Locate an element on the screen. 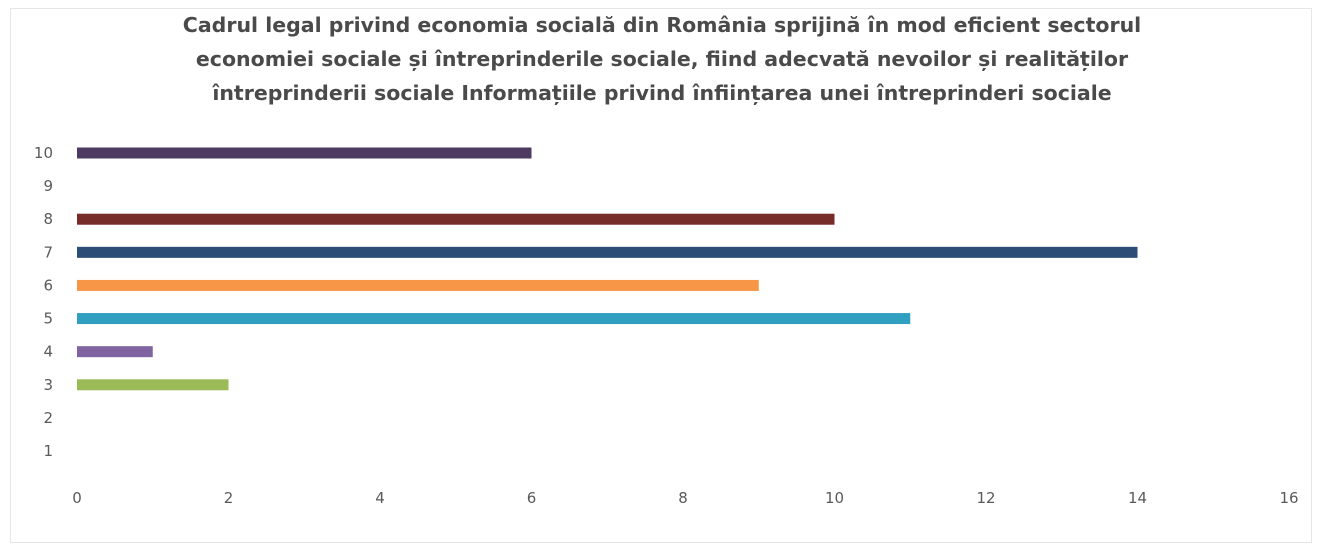 This screenshot has height=555, width=1324. y-tick-label-5: 5 is located at coordinates (48, 319).